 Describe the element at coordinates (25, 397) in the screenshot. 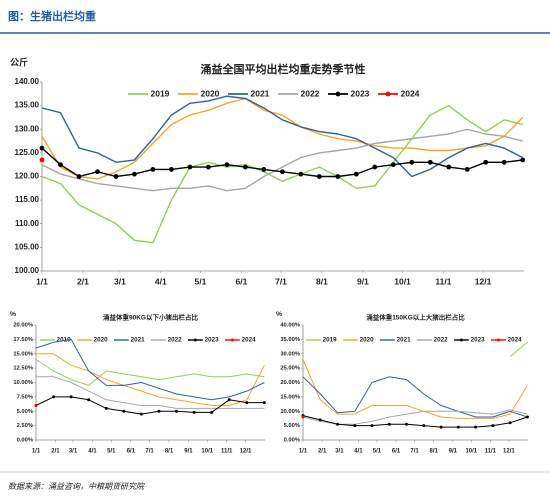

I see `y-tick-label: 7.50%` at that location.